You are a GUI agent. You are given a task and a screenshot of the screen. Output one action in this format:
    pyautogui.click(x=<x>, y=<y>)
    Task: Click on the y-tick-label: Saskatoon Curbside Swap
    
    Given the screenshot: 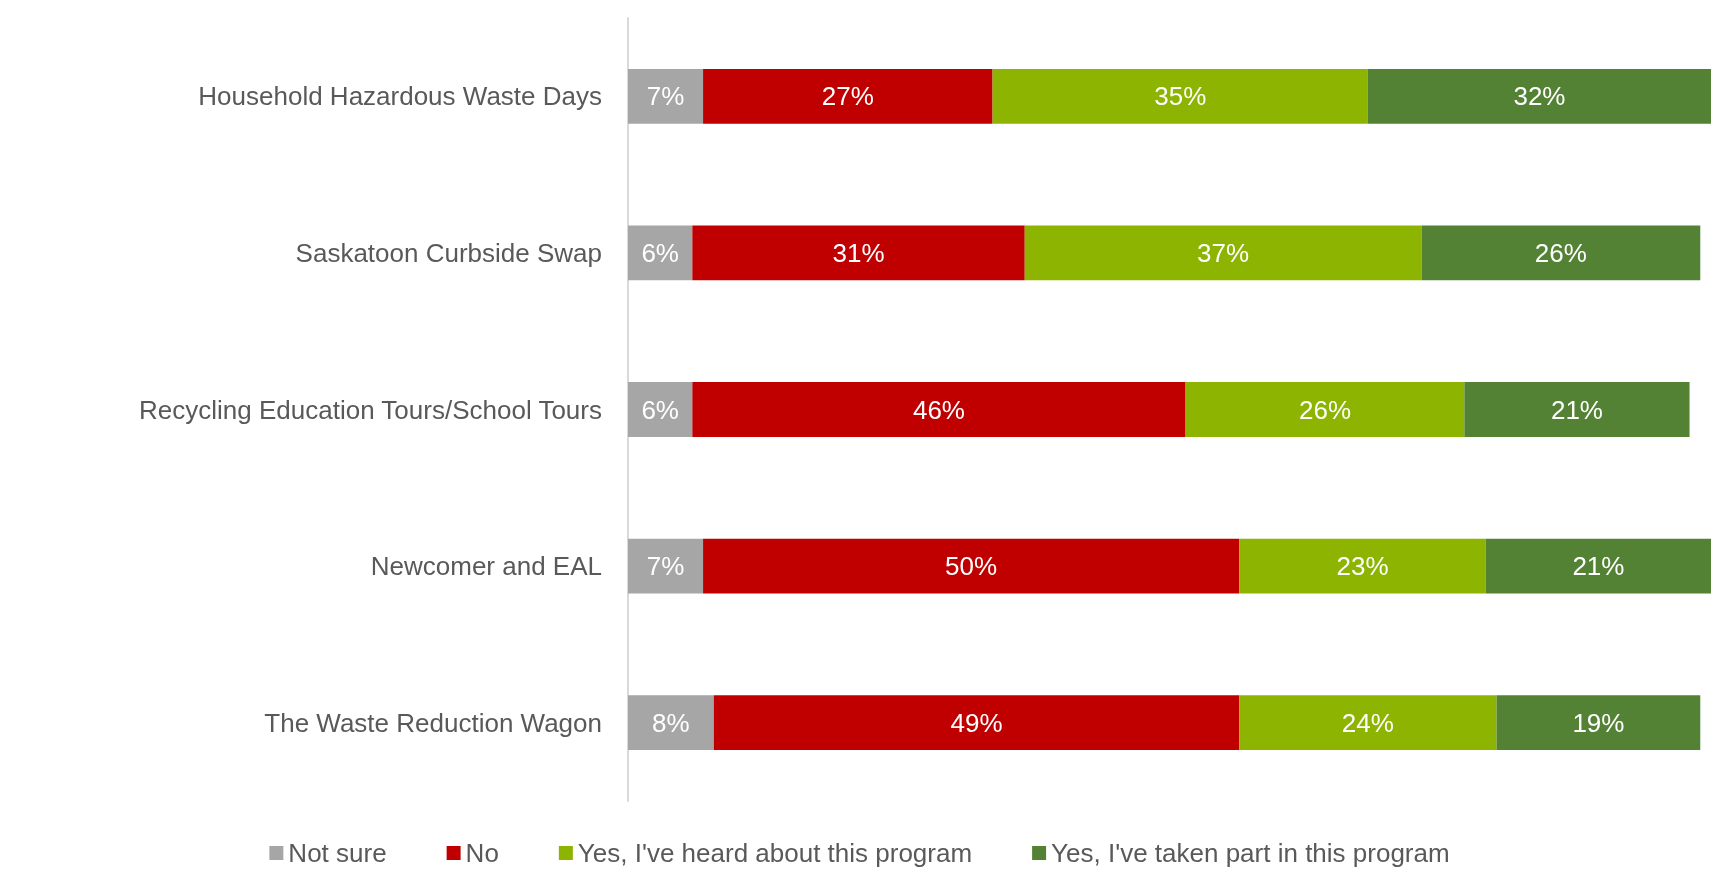 What is the action you would take?
    pyautogui.click(x=448, y=252)
    